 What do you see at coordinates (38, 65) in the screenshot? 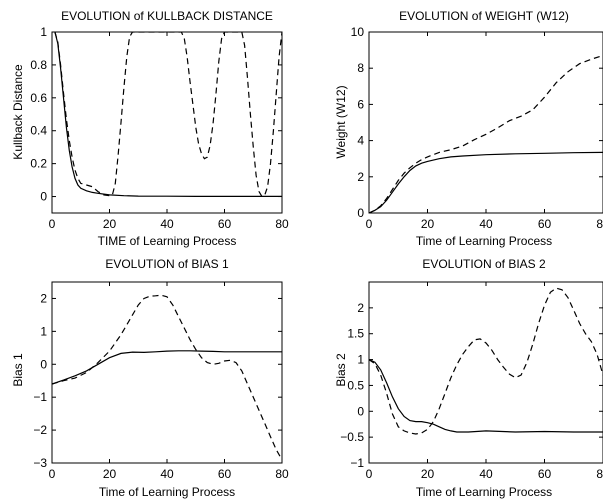
I see `y-tick-label: 0.8` at bounding box center [38, 65].